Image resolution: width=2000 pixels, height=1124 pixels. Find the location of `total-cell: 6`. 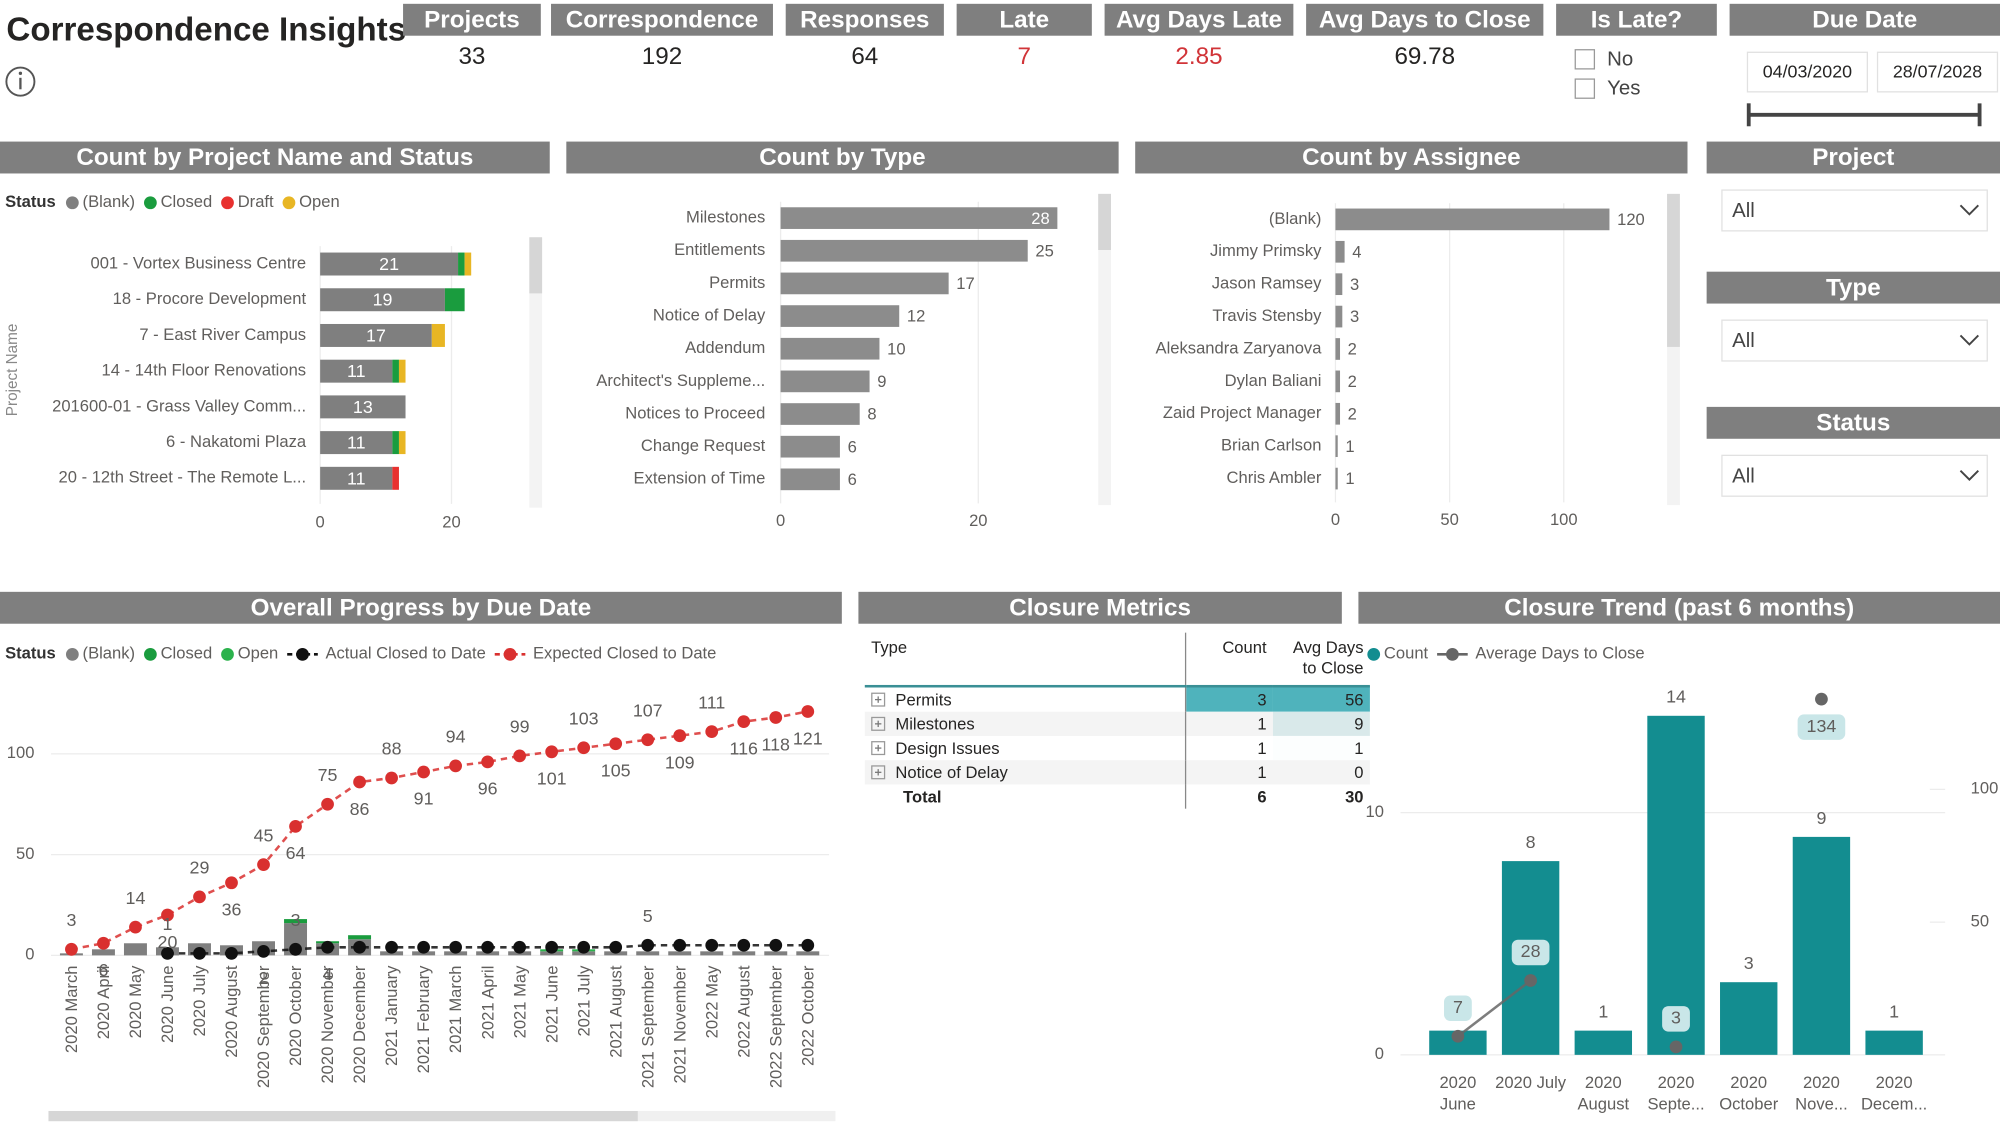

total-cell: 6 is located at coordinates (1262, 796).